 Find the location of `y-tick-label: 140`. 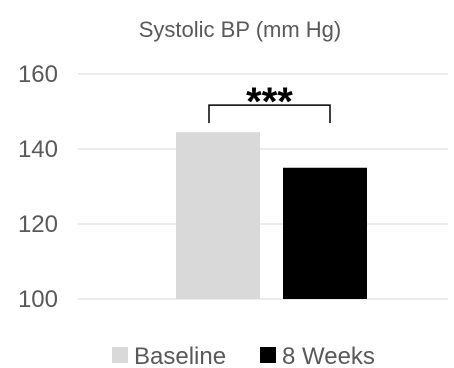

y-tick-label: 140 is located at coordinates (38, 149).